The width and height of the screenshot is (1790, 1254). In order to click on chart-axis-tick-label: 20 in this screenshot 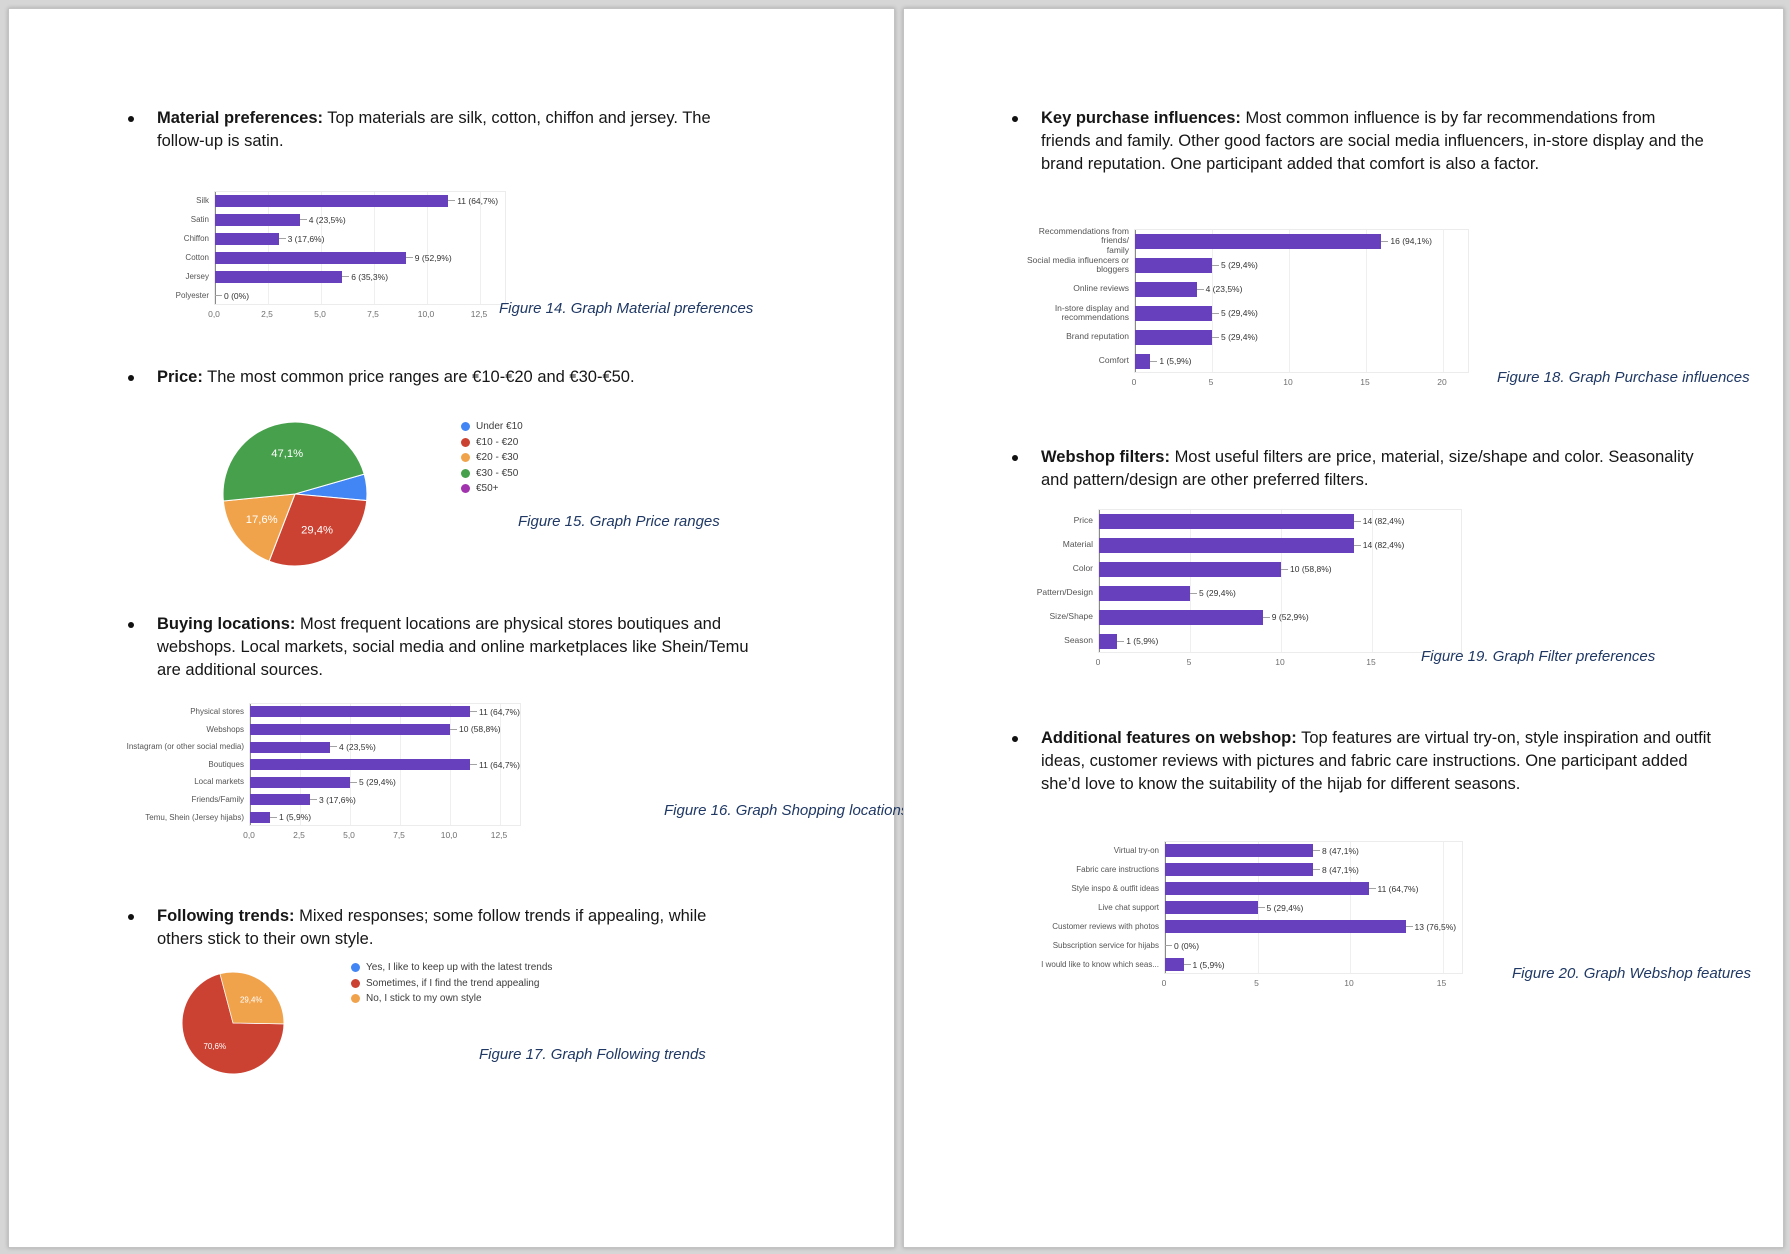, I will do `click(1442, 382)`.